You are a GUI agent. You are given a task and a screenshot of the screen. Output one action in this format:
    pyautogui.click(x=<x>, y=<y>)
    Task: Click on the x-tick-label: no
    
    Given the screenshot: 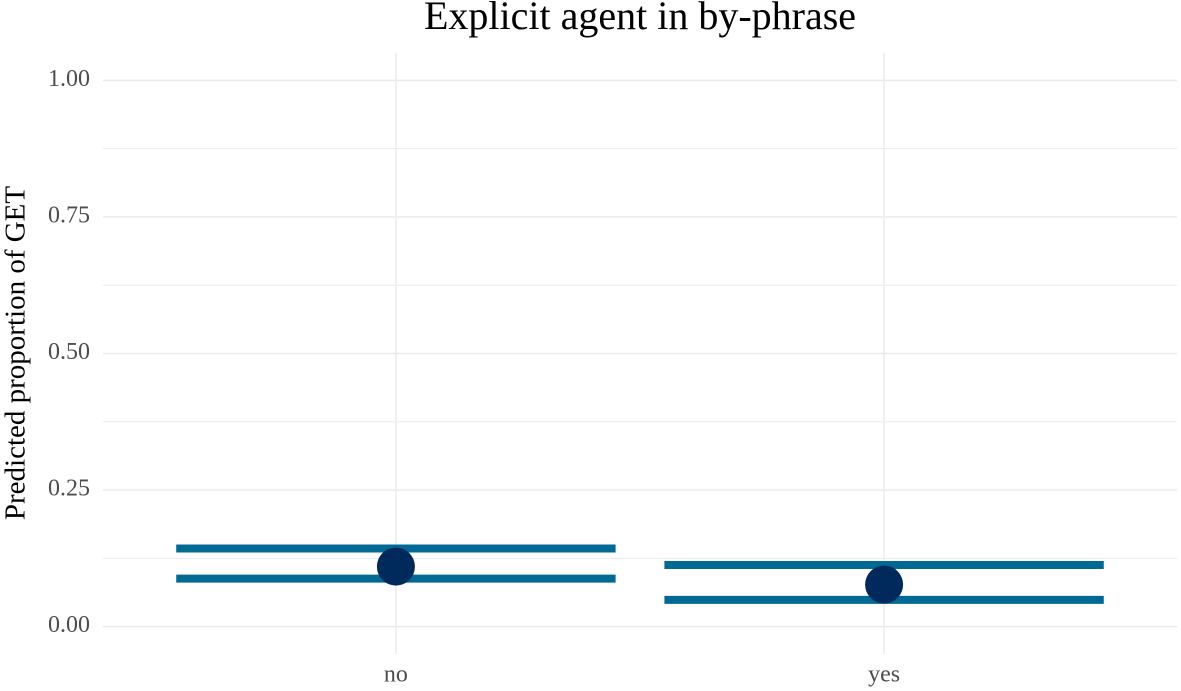 What is the action you would take?
    pyautogui.click(x=396, y=675)
    